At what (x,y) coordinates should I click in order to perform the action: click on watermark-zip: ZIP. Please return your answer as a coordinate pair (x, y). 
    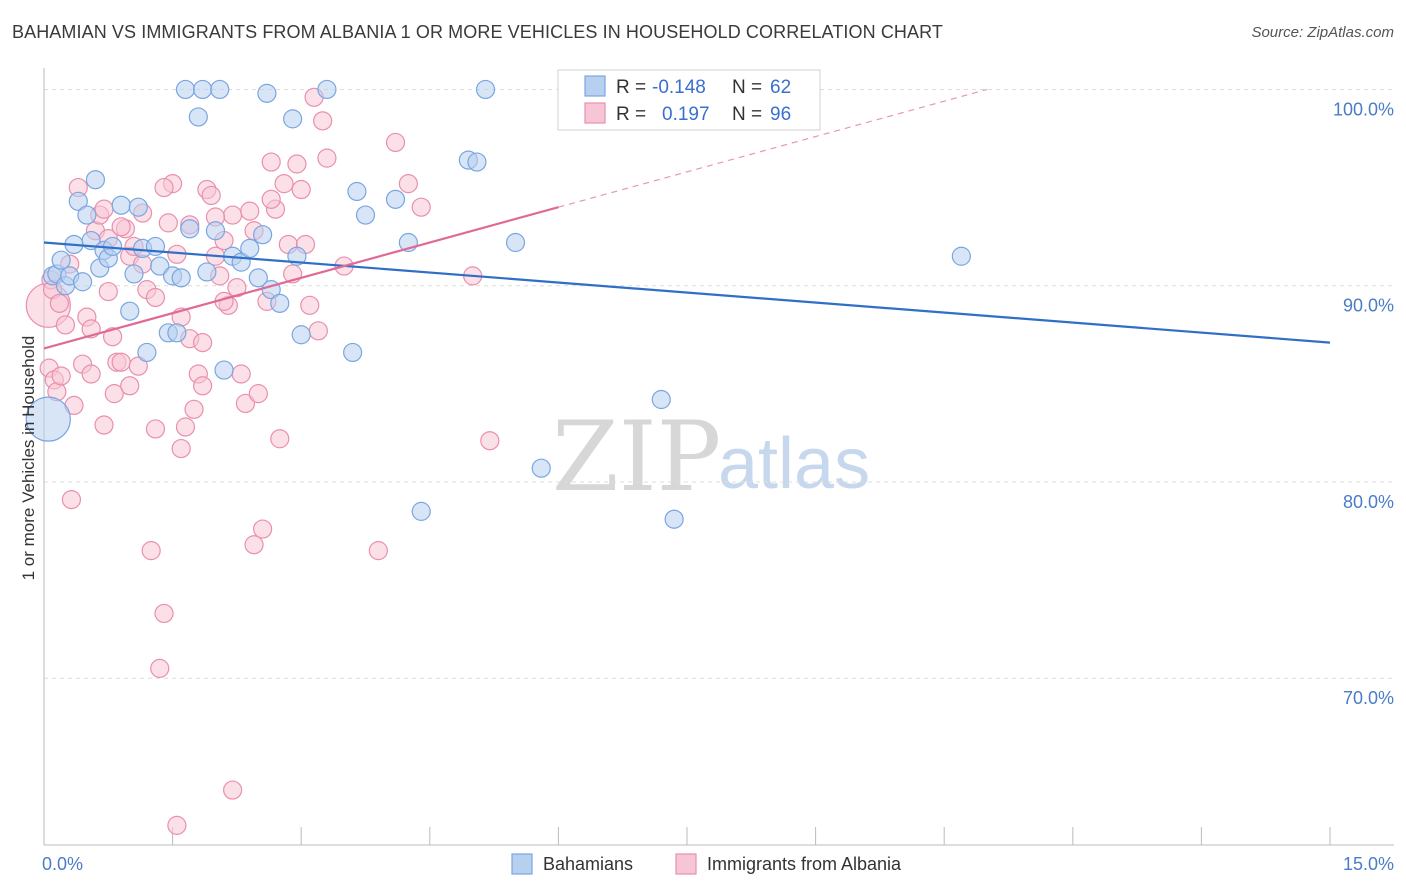
    Looking at the image, I should click on (636, 457).